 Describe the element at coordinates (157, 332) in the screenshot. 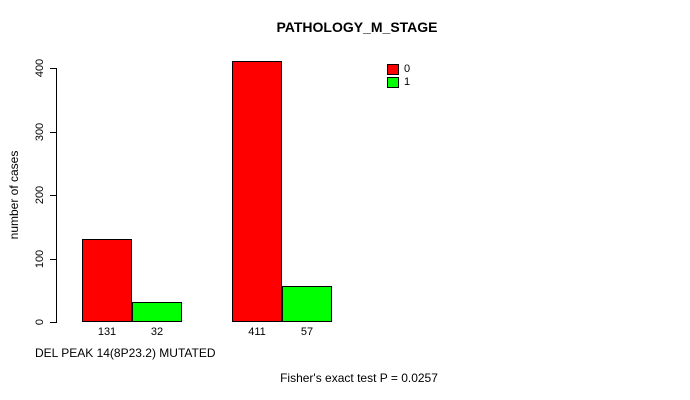

I see `bar-value-label: 32` at that location.